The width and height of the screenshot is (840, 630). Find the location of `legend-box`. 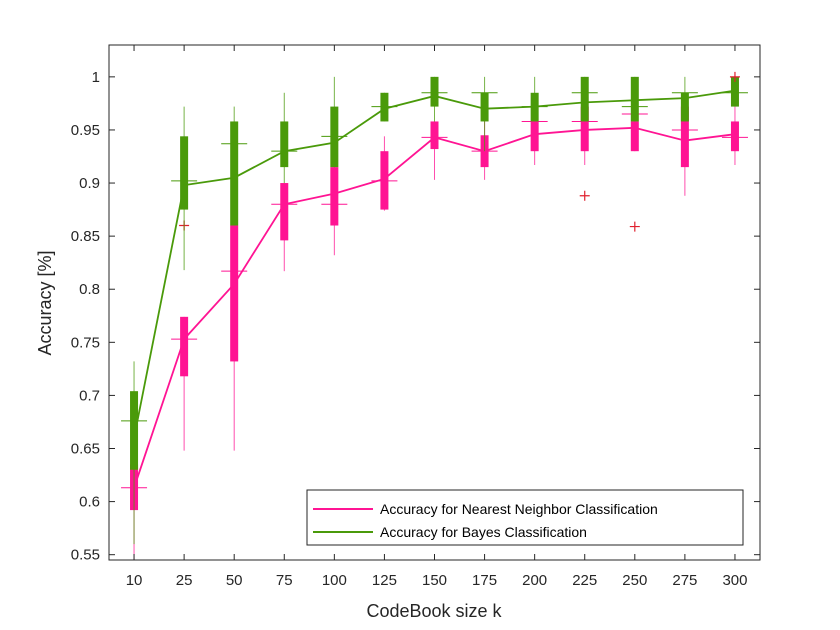

legend-box is located at coordinates (525, 517).